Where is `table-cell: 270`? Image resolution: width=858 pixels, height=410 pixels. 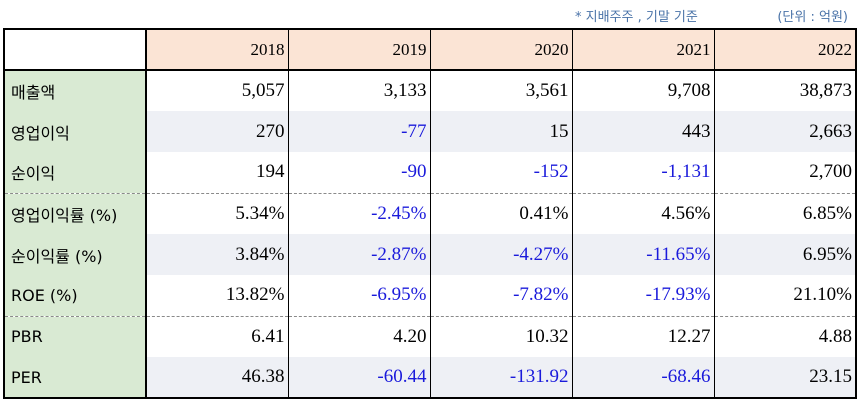 table-cell: 270 is located at coordinates (216, 131).